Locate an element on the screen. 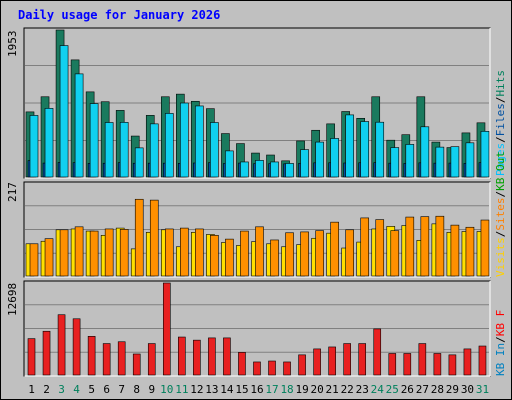 This screenshot has height=400, width=512. day-label: 6 is located at coordinates (106, 389).